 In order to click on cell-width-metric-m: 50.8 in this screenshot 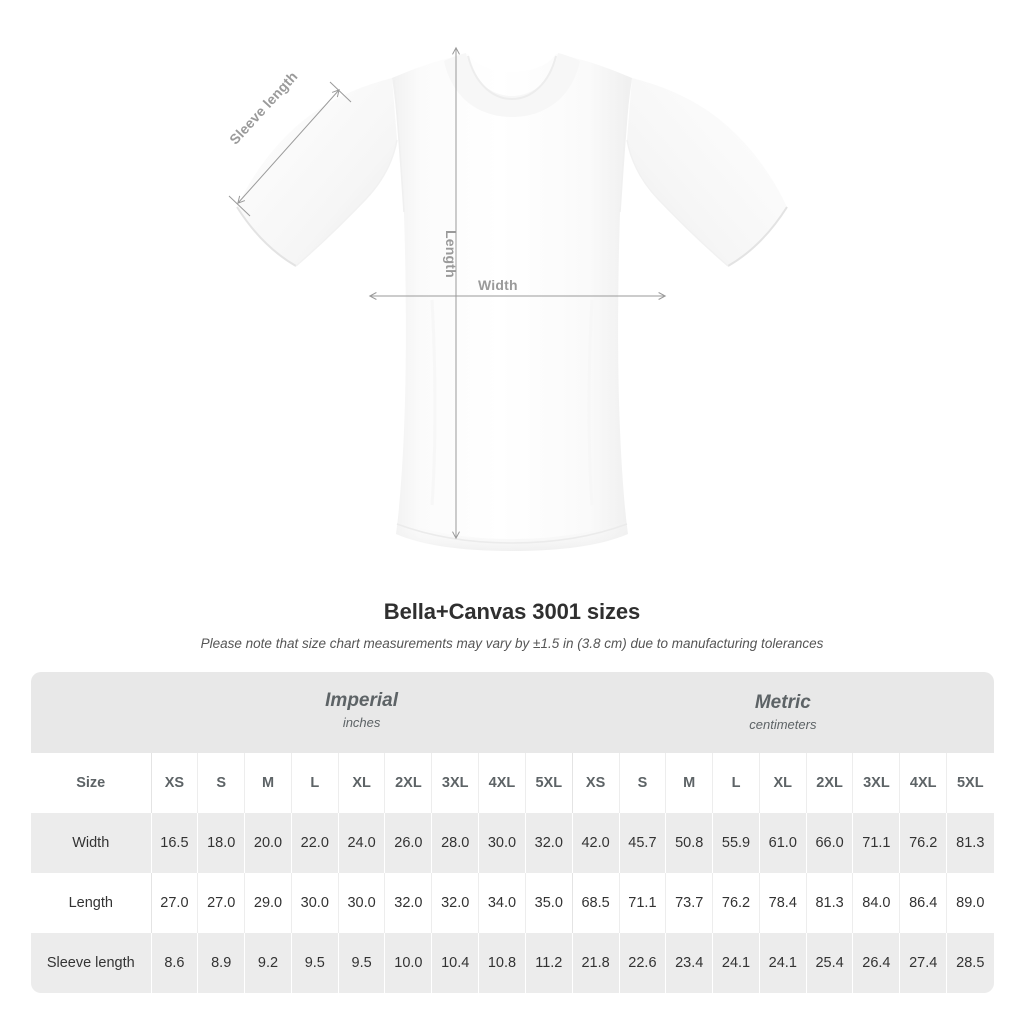, I will do `click(689, 843)`.